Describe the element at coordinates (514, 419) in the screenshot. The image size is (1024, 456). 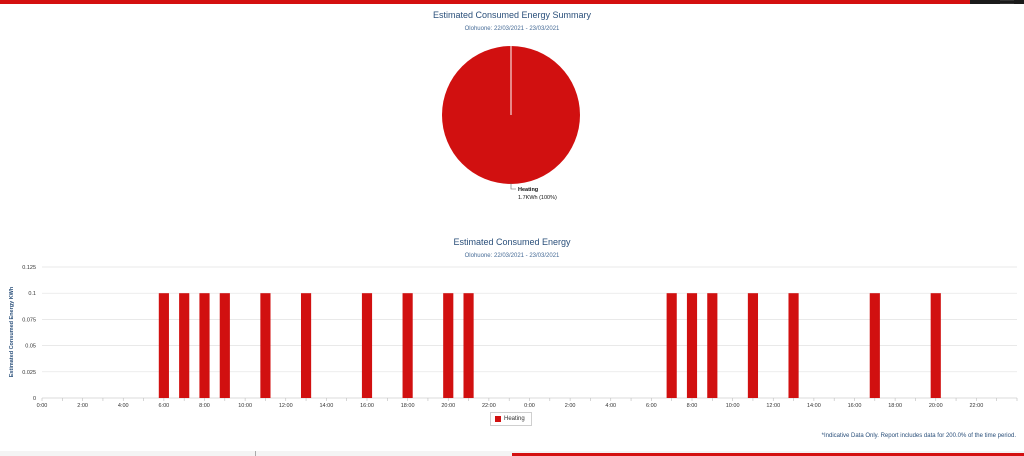
I see `legend-label: Heating` at that location.